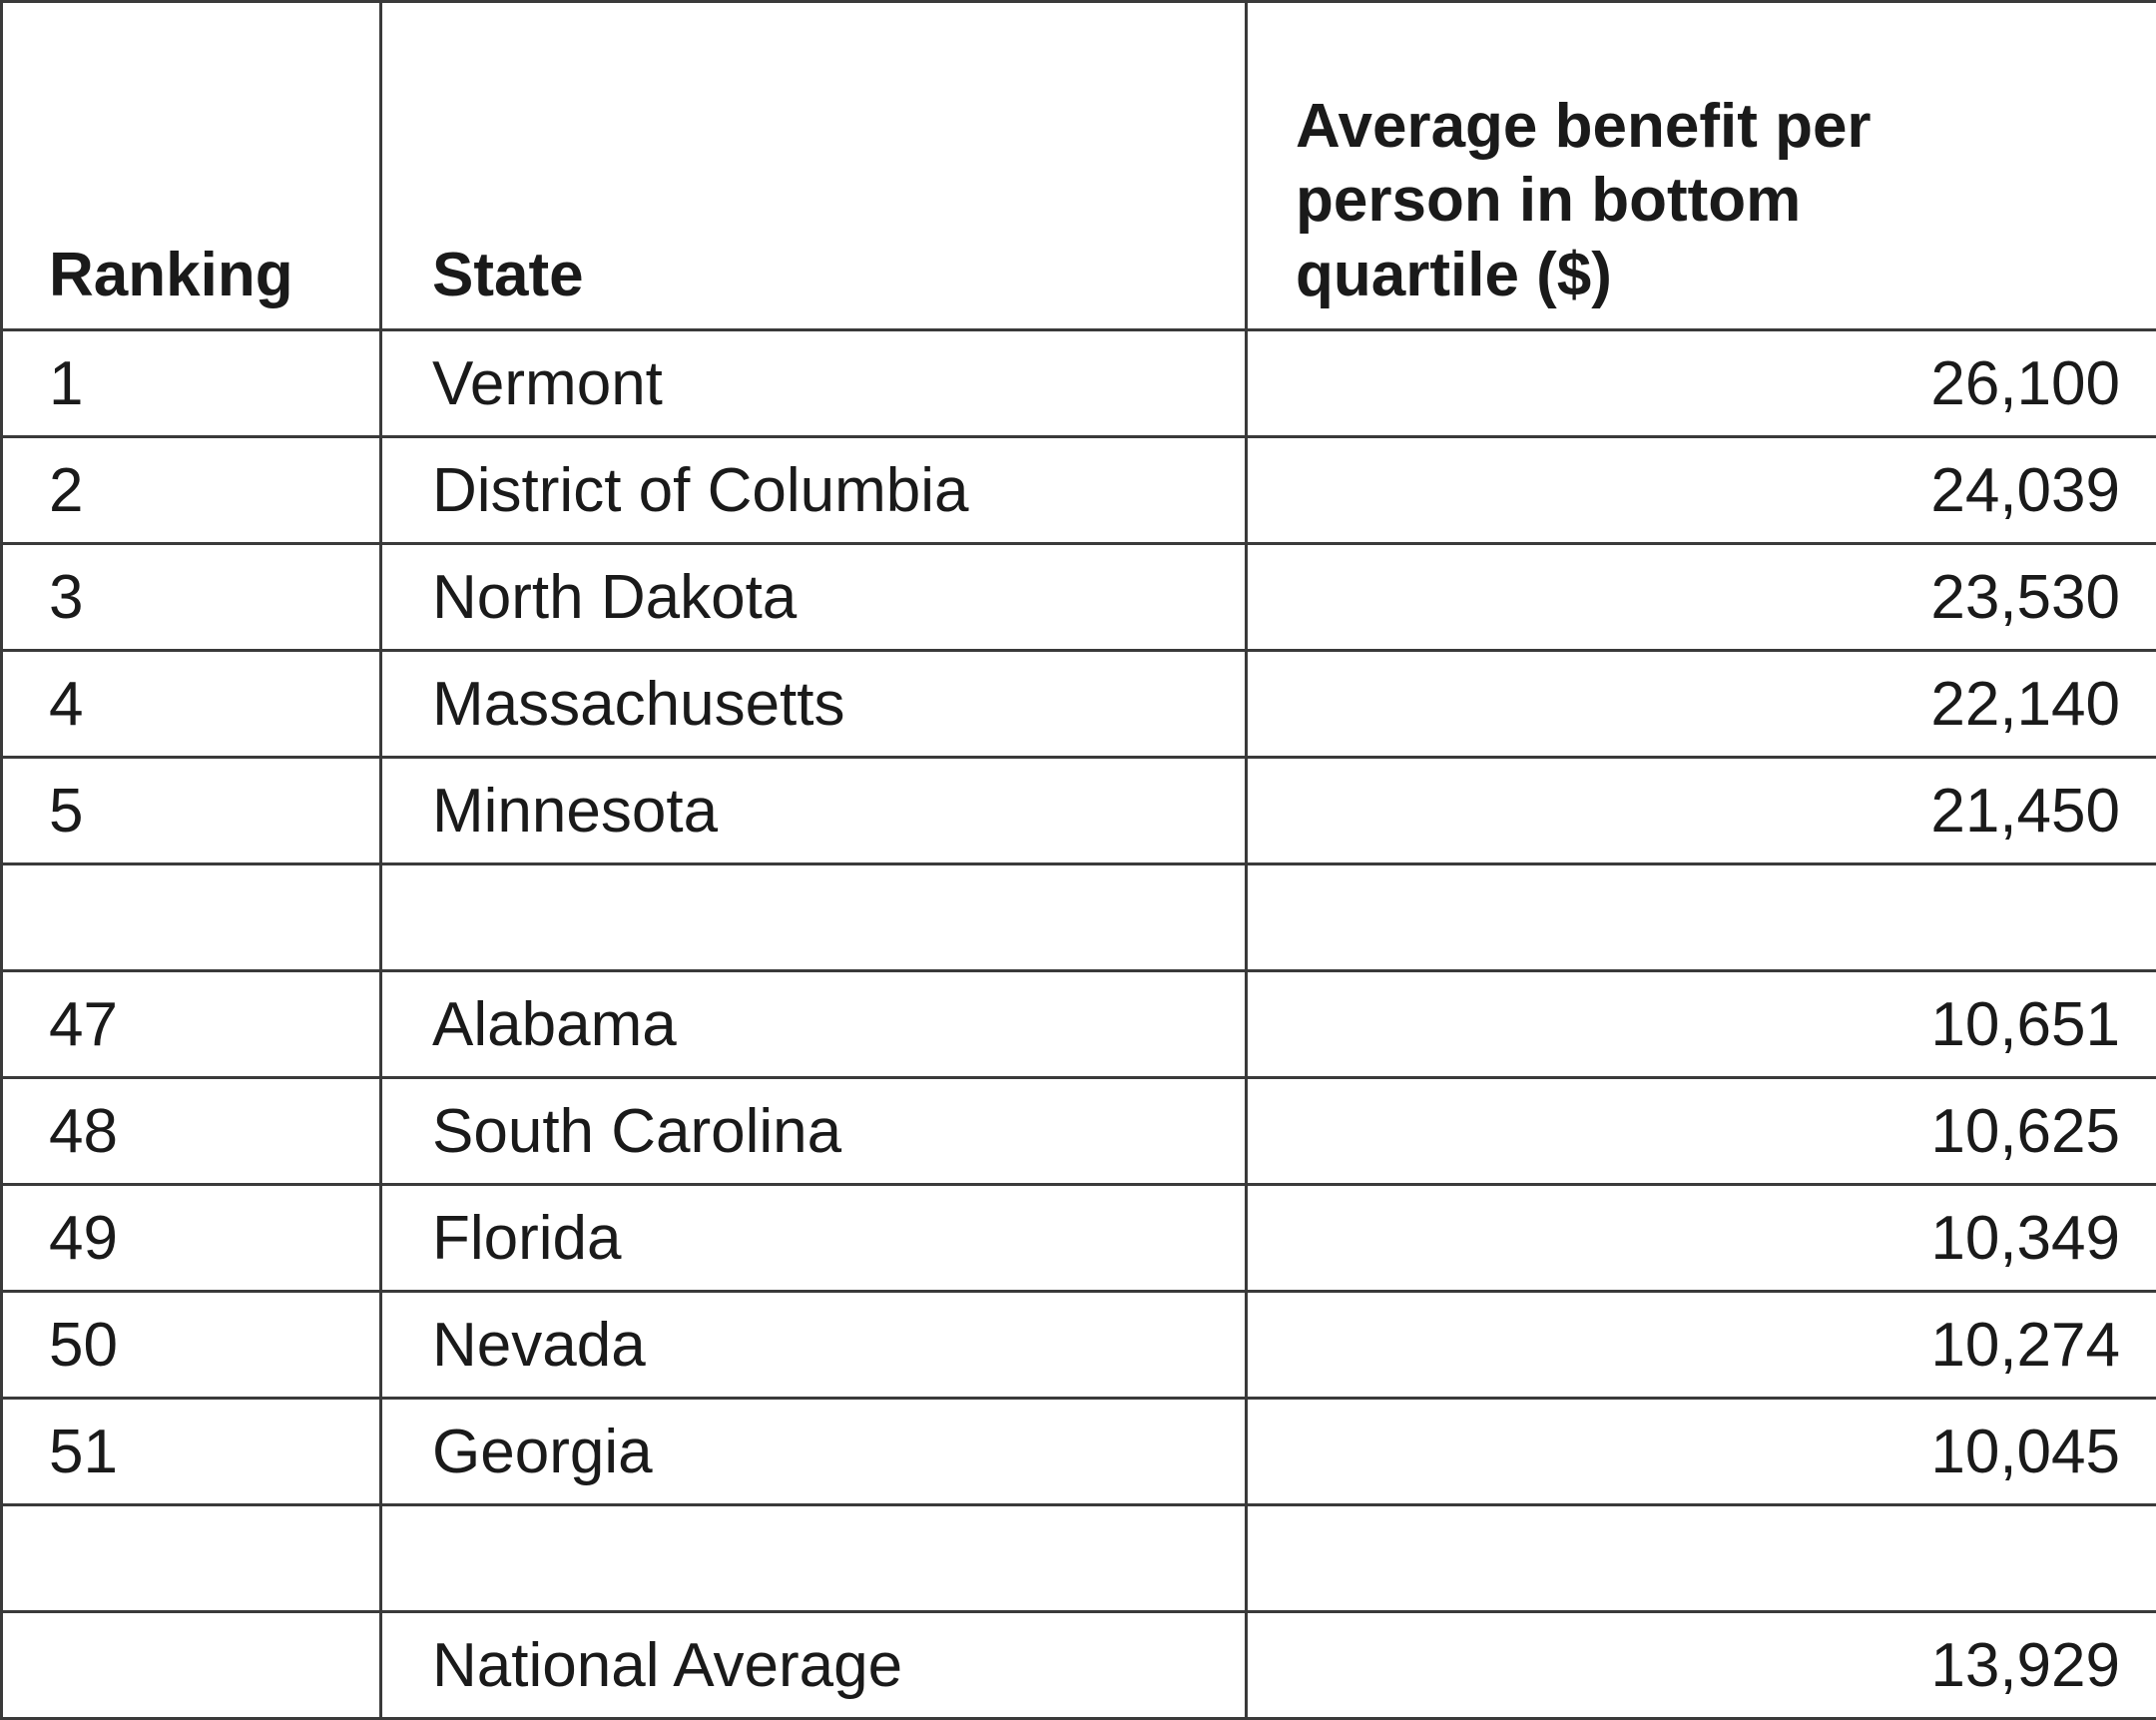  What do you see at coordinates (1701, 383) in the screenshot?
I see `table-cell: 26,100` at bounding box center [1701, 383].